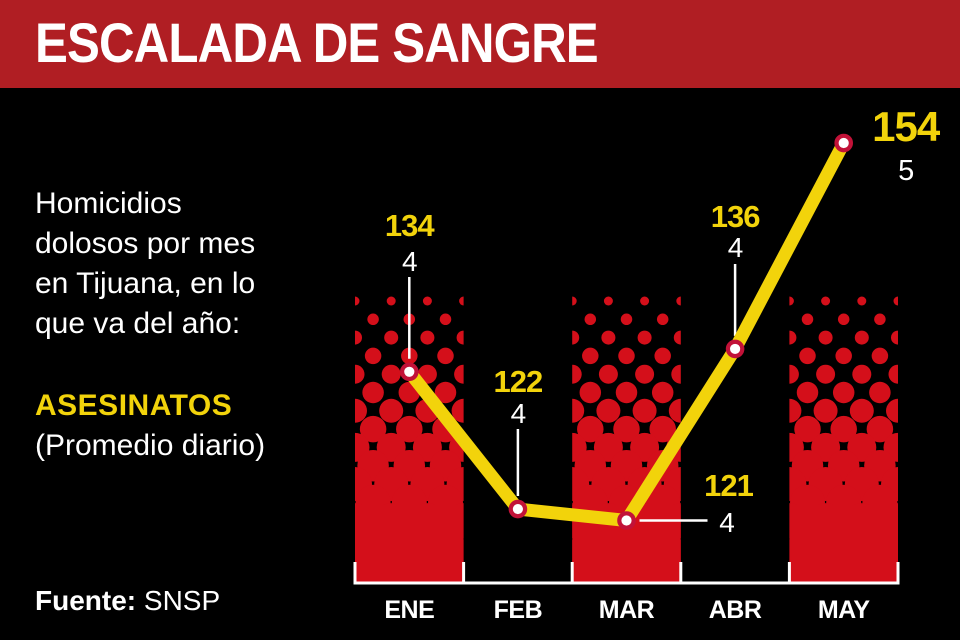 Image resolution: width=960 pixels, height=640 pixels. Describe the element at coordinates (108, 203) in the screenshot. I see `intro-line-1: Homicidios` at that location.